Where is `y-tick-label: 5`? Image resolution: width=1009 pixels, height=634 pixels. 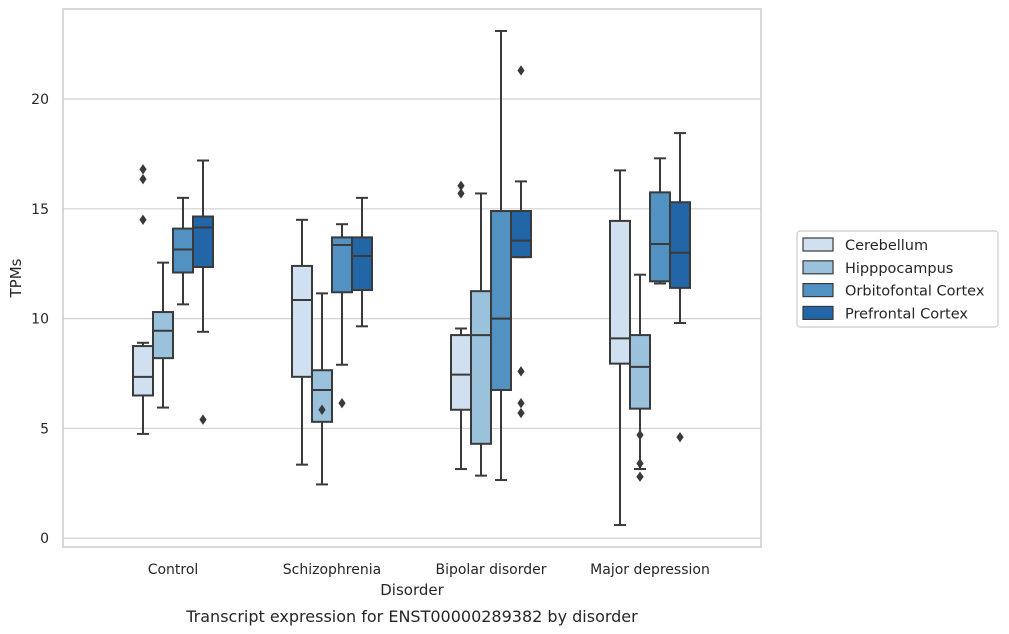
y-tick-label: 5 is located at coordinates (44, 429).